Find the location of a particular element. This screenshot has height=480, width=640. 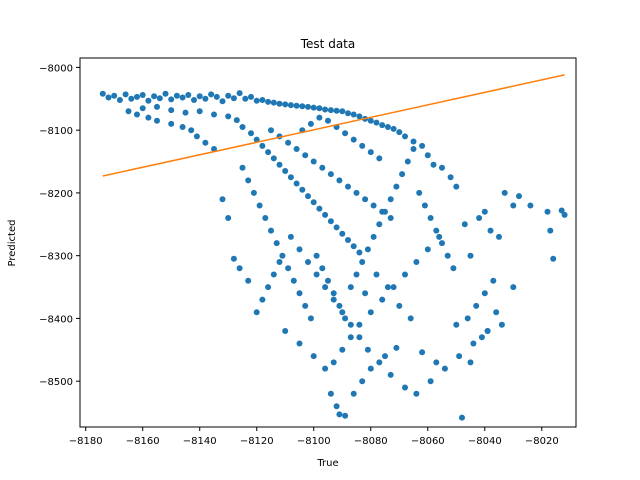

y-tick-label: −8500 is located at coordinates (56, 382).